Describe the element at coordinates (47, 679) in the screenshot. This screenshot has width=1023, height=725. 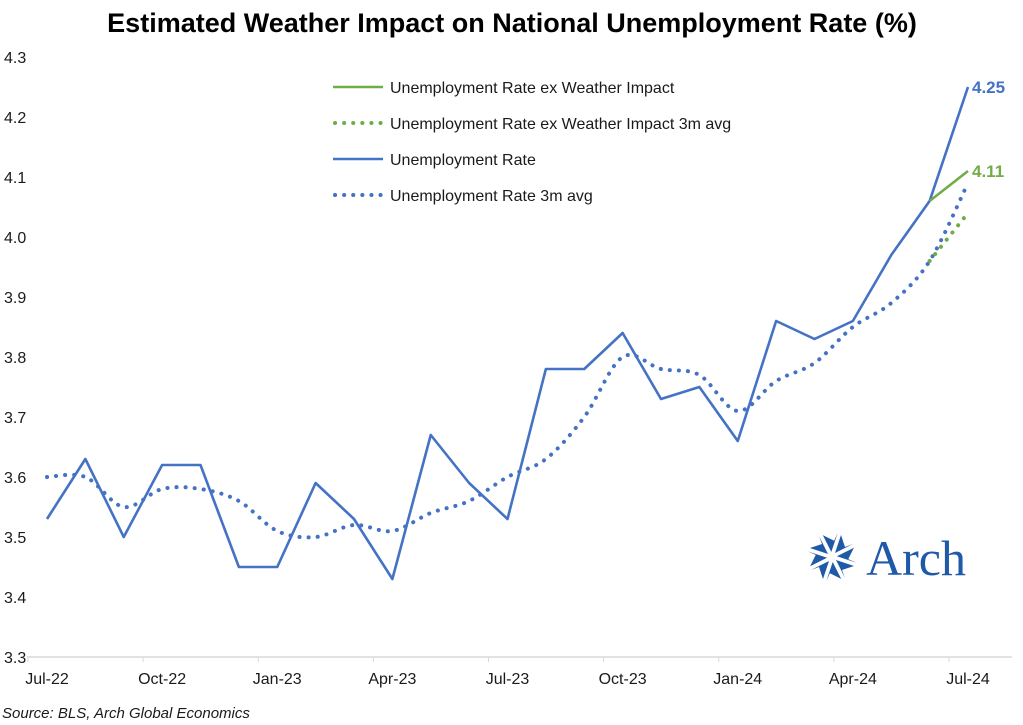
I see `x-tick-label: Jul-22` at that location.